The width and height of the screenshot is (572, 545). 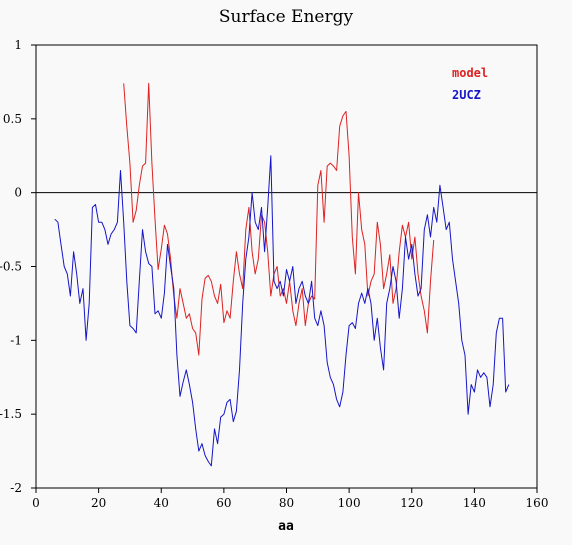 What do you see at coordinates (16, 340) in the screenshot?
I see `y-tick-label: -1` at bounding box center [16, 340].